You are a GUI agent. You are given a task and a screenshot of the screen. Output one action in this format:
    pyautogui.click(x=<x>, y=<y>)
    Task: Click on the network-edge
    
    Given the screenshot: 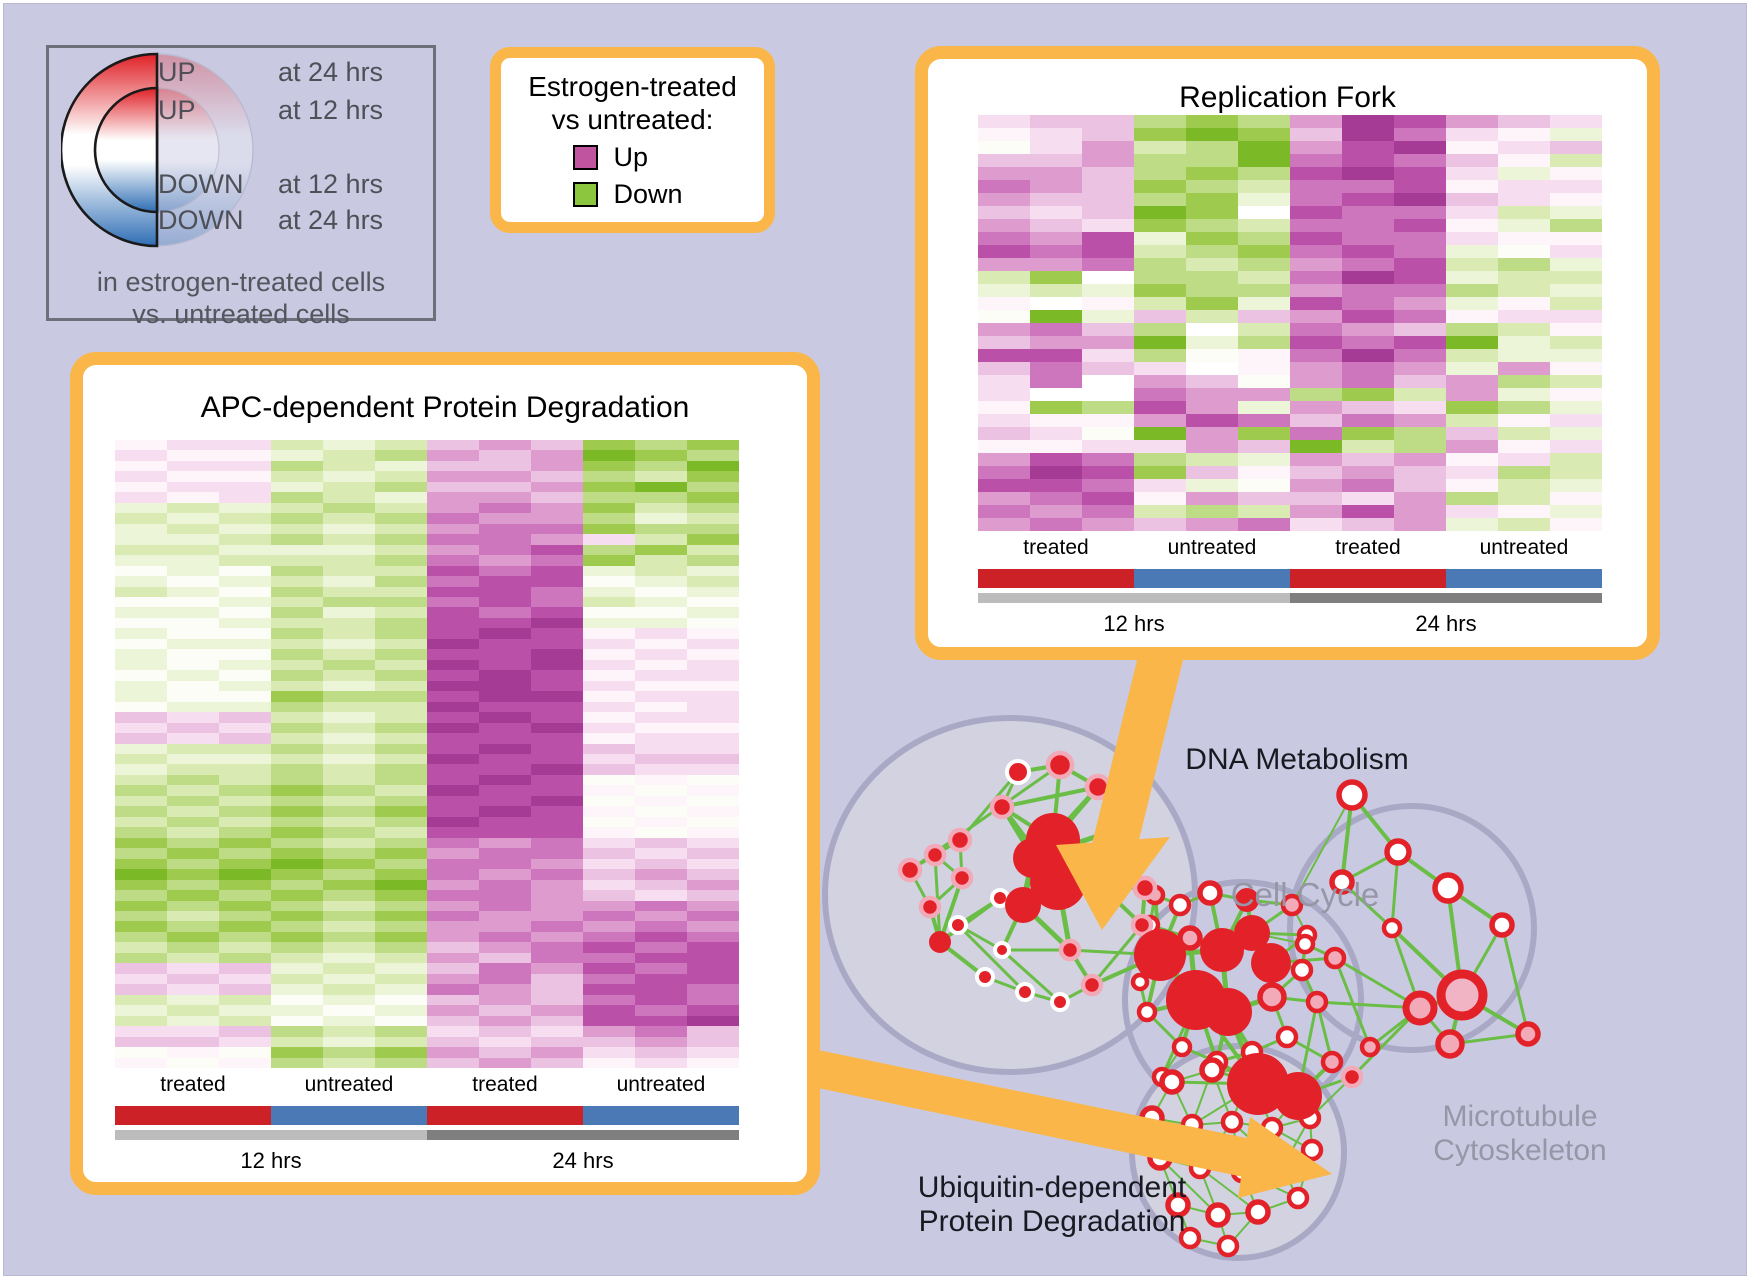 What is the action you would take?
    pyautogui.click(x=937, y=898)
    